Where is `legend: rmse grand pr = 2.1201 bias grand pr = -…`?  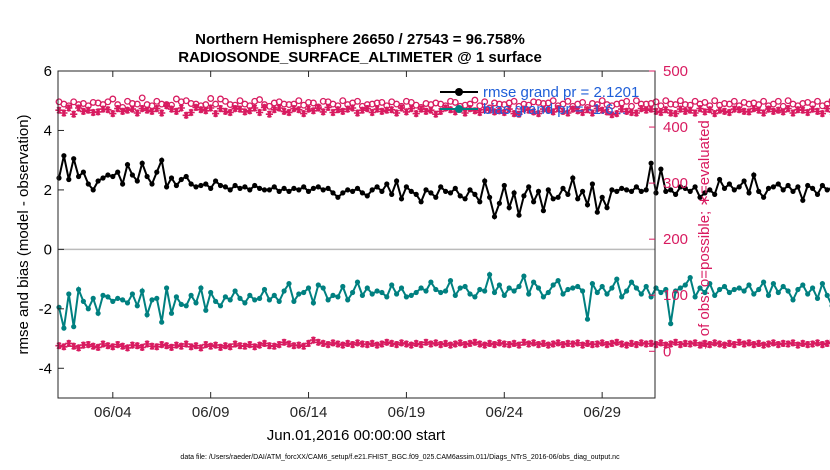
legend: rmse grand pr = 2.1201 bias grand pr = -… is located at coordinates (539, 101).